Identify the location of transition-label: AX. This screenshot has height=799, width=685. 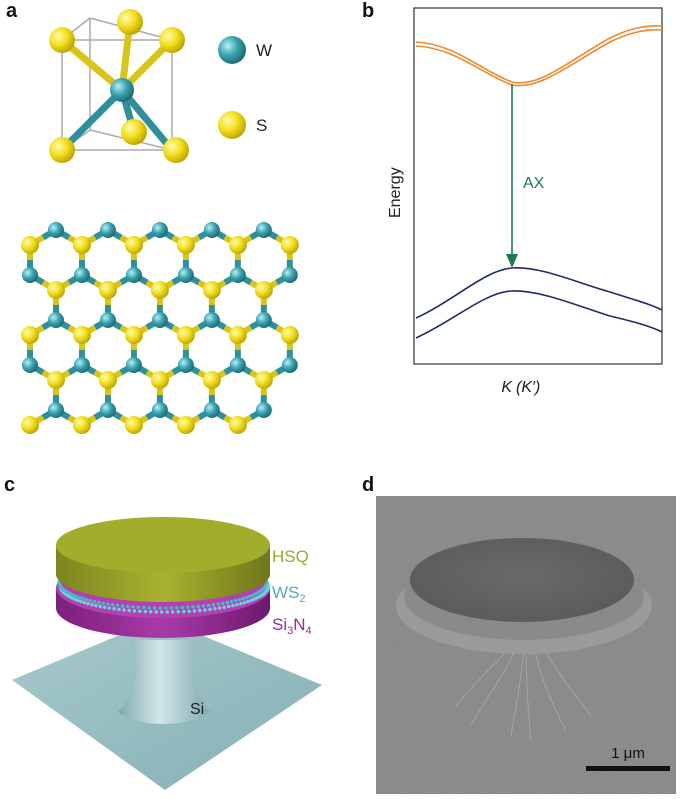
(534, 183).